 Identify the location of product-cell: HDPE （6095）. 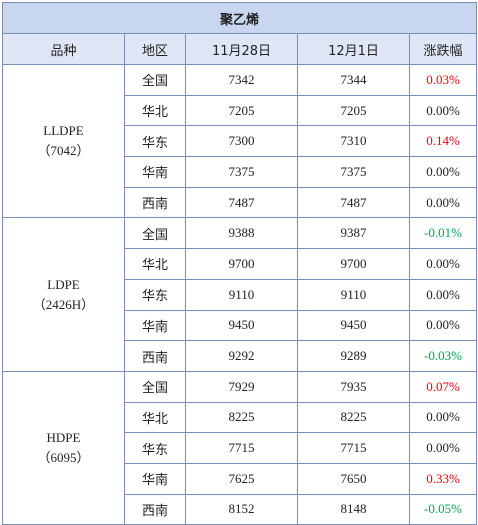
(63, 447).